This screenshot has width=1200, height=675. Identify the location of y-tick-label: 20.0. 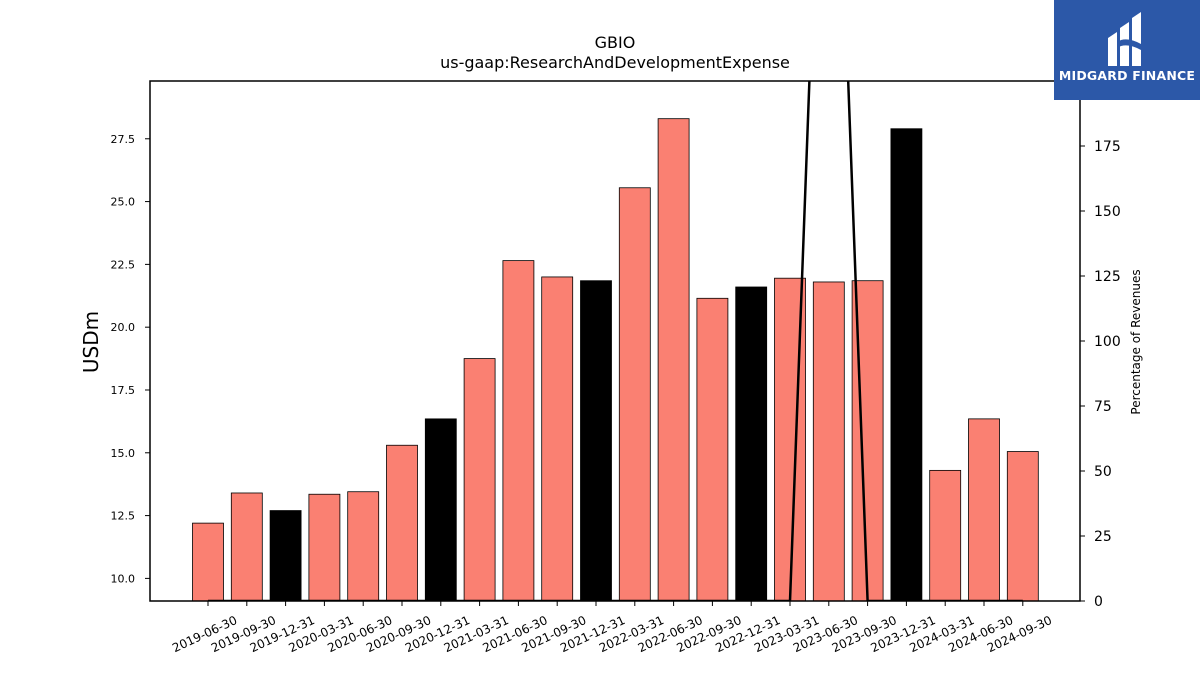
(123, 327).